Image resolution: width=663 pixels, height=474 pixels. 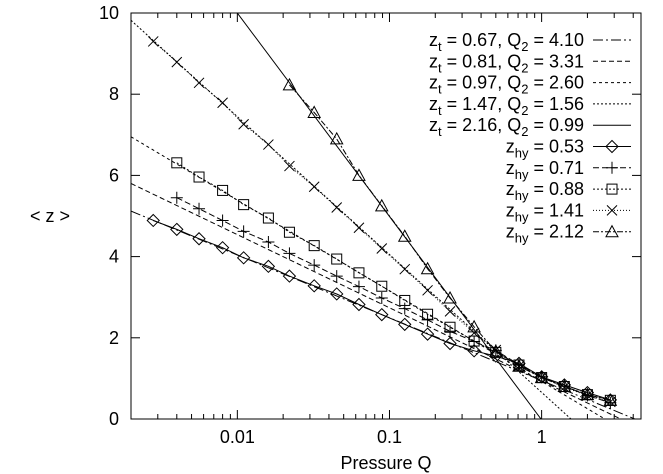 What do you see at coordinates (114, 175) in the screenshot?
I see `y-tick-label-3: 6` at bounding box center [114, 175].